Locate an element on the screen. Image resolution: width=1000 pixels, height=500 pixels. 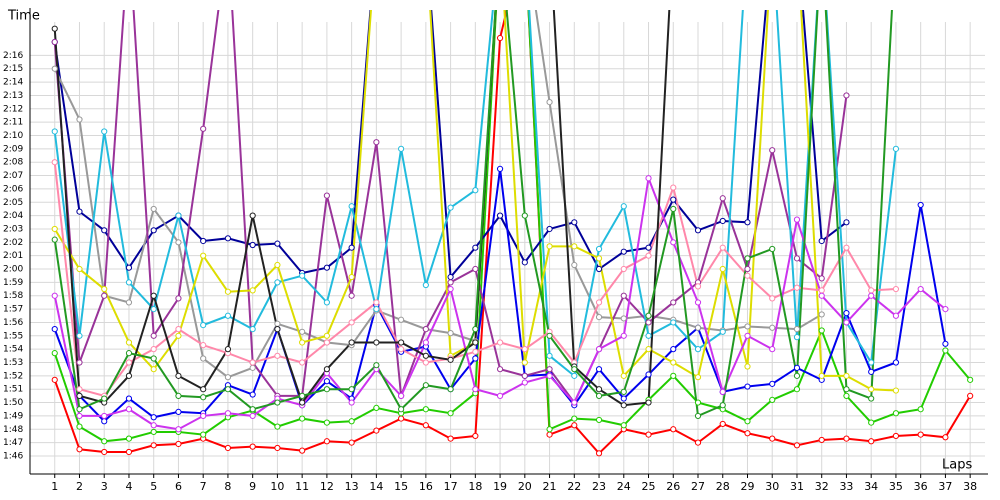
y-tick-label: 2:13 is located at coordinates (13, 96).